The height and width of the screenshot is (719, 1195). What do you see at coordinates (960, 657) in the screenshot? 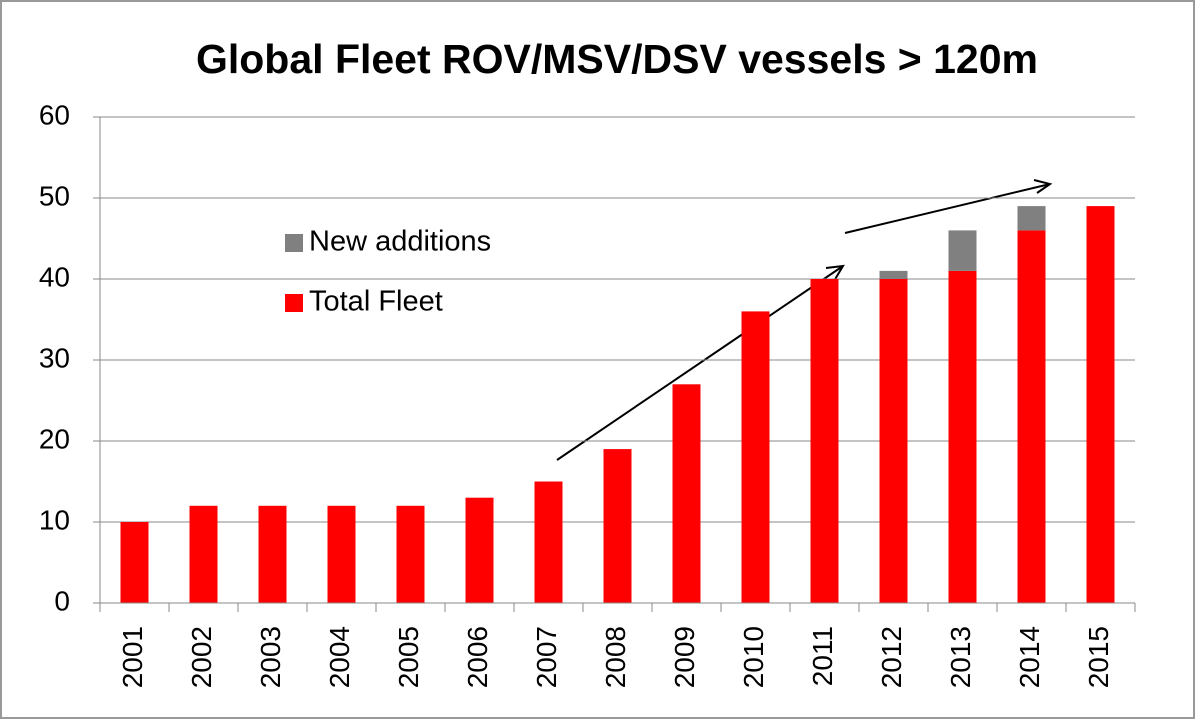
I see `x-tick-label: 2013` at bounding box center [960, 657].